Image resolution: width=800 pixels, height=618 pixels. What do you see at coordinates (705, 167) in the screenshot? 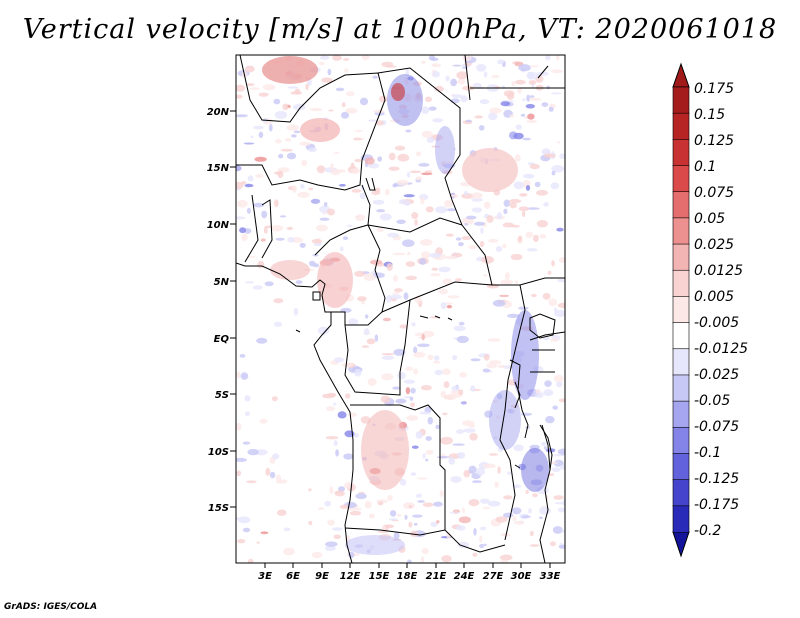
I see `colorbar-label: 0.1` at bounding box center [705, 167].